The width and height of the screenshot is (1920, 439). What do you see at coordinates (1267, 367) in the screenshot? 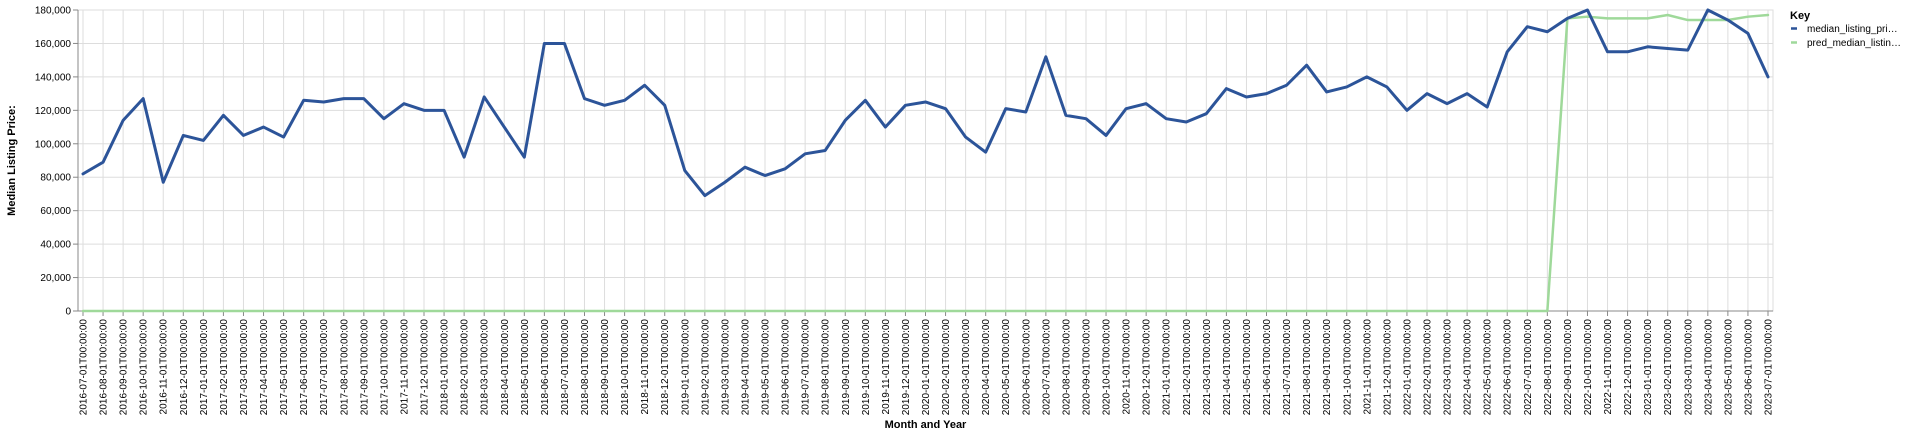
I see `x-tick-label: 2021-06-01T00:00:00` at bounding box center [1267, 367].